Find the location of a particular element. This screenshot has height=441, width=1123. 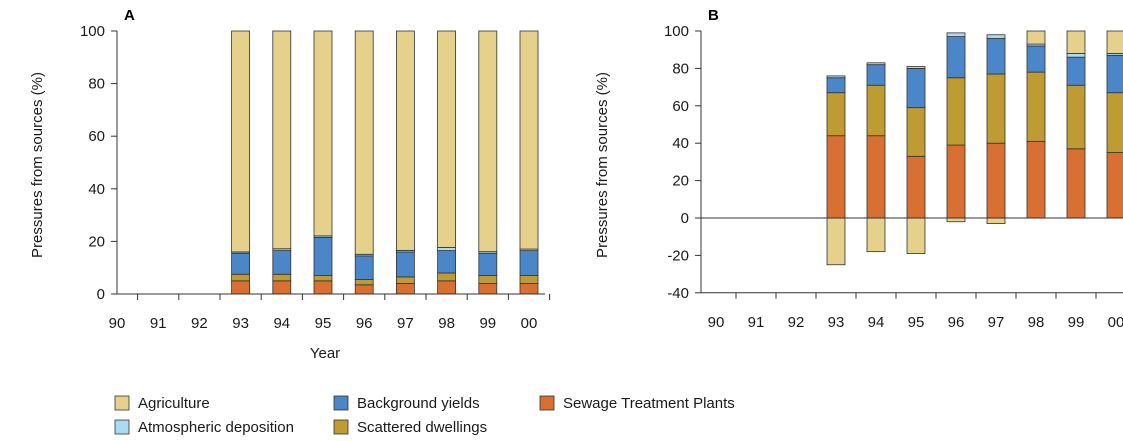

panel-b-y-ticks: -40 -20 0 20 40 60 80 100 is located at coordinates (682, 162).